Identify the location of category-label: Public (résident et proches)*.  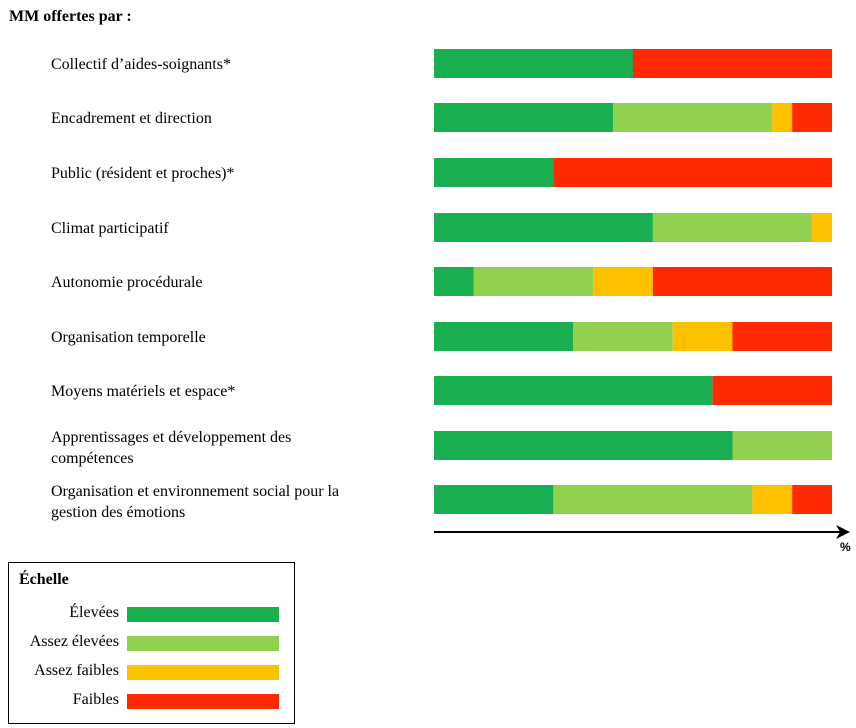
(143, 173).